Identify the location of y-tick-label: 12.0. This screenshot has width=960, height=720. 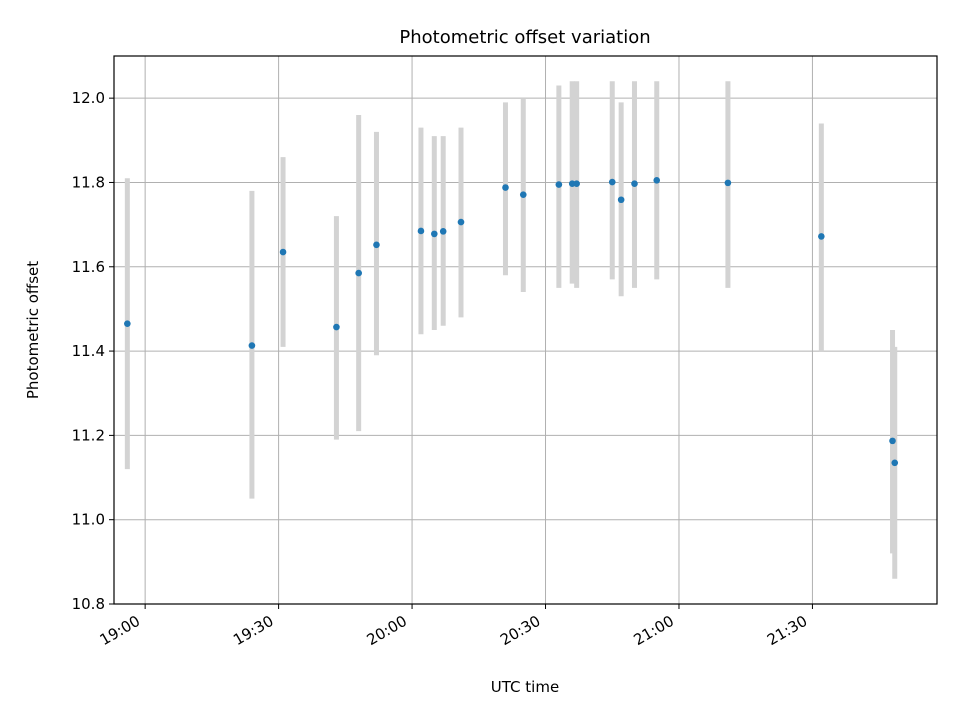
(88, 98).